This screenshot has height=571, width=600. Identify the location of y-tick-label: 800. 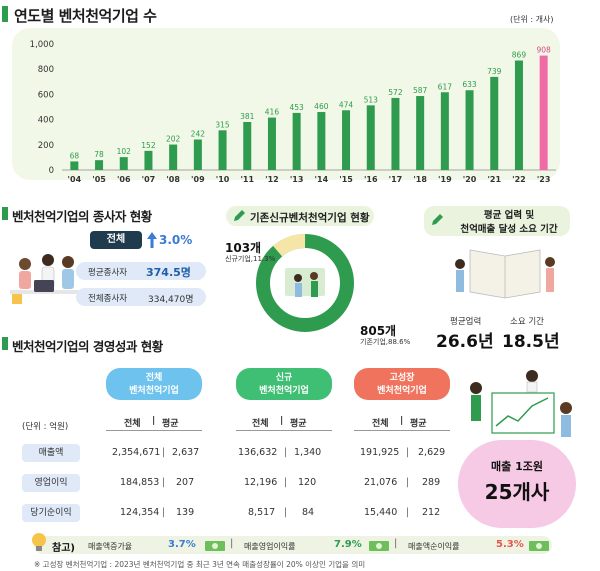
(46, 70).